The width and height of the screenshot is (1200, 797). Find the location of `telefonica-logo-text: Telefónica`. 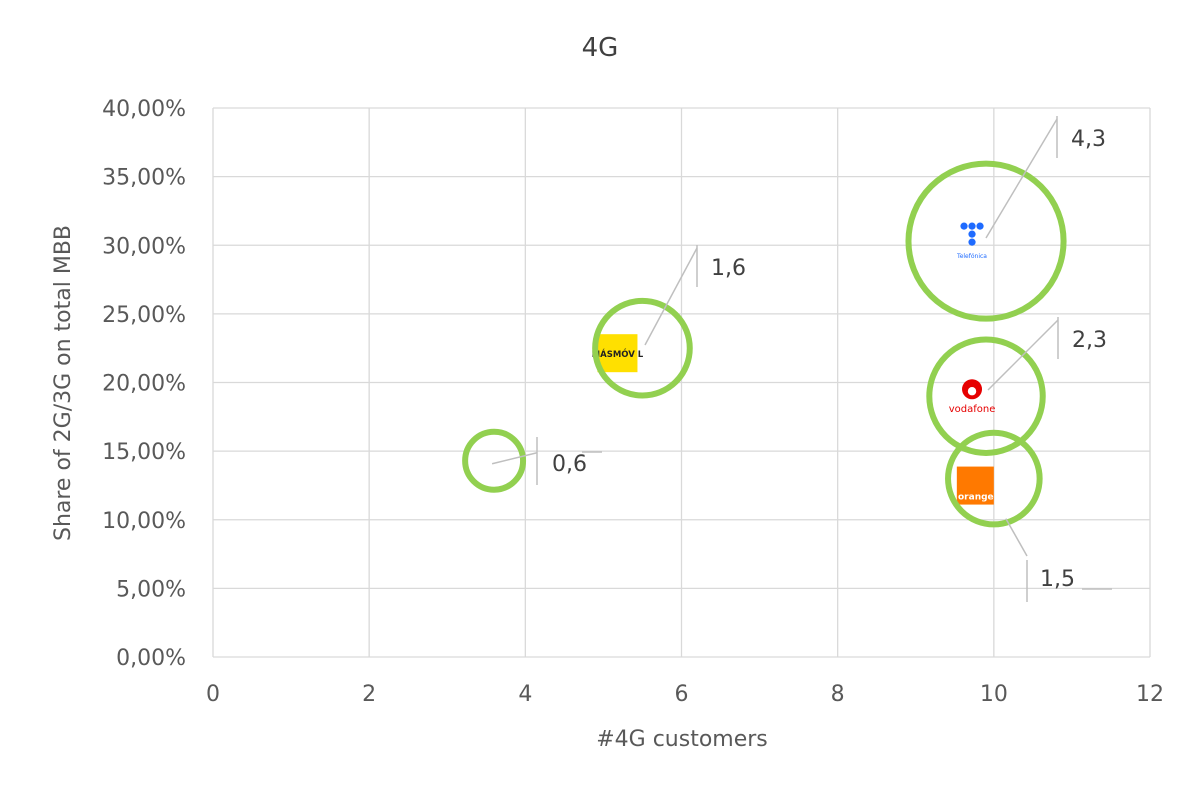

telefonica-logo-text: Telefónica is located at coordinates (971, 256).